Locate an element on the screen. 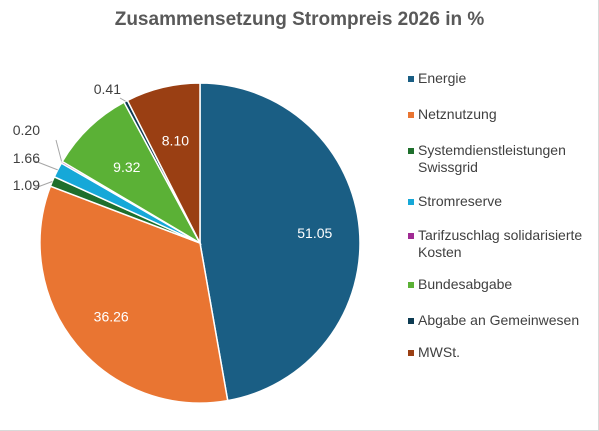 This screenshot has height=431, width=599. chart-title: Zusammensetzung Strompreis 2026 in % is located at coordinates (299, 19).